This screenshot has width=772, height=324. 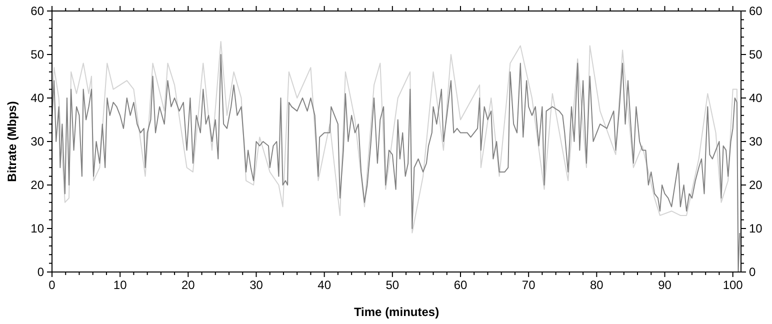 What do you see at coordinates (325, 285) in the screenshot?
I see `x-tick-label: 40` at bounding box center [325, 285].